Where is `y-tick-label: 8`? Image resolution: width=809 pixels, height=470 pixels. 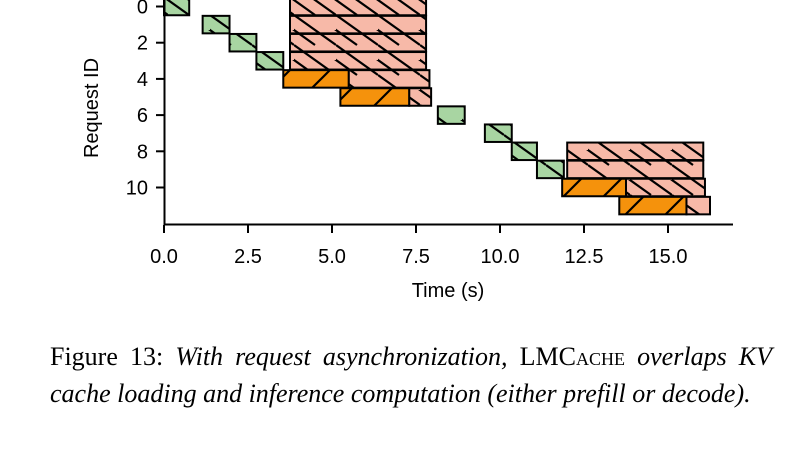
y-tick-label: 8 is located at coordinates (142, 152).